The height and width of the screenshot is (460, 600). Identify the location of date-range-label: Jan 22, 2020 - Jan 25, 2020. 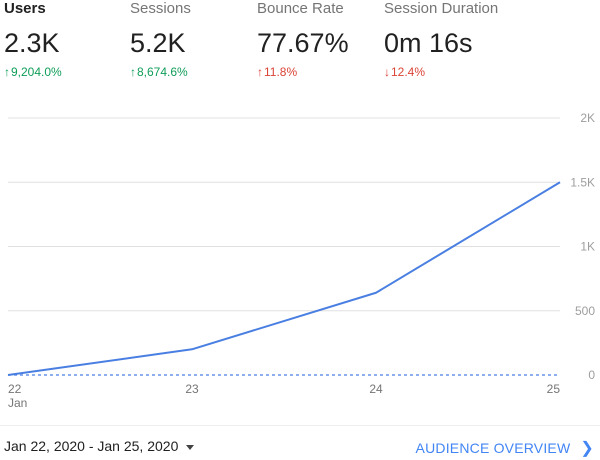
(91, 446).